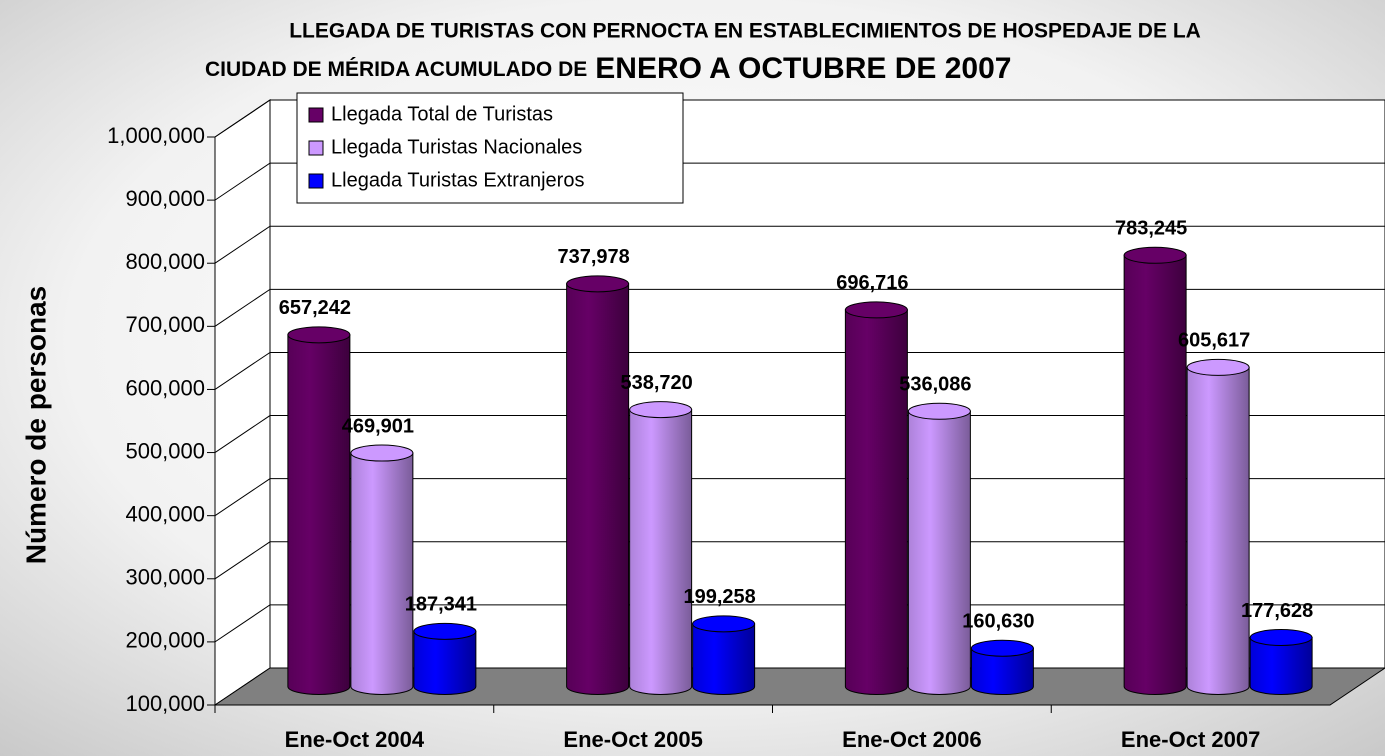  I want to click on value-label: 783,245, so click(1151, 229).